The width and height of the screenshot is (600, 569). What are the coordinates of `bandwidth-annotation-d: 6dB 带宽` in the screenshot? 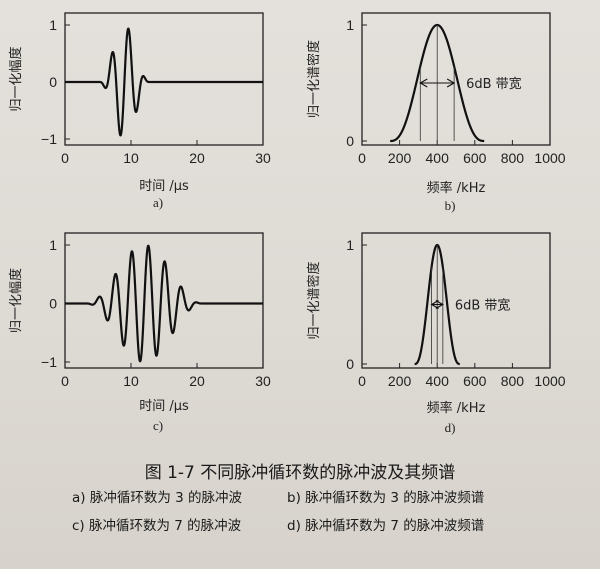 It's located at (483, 306).